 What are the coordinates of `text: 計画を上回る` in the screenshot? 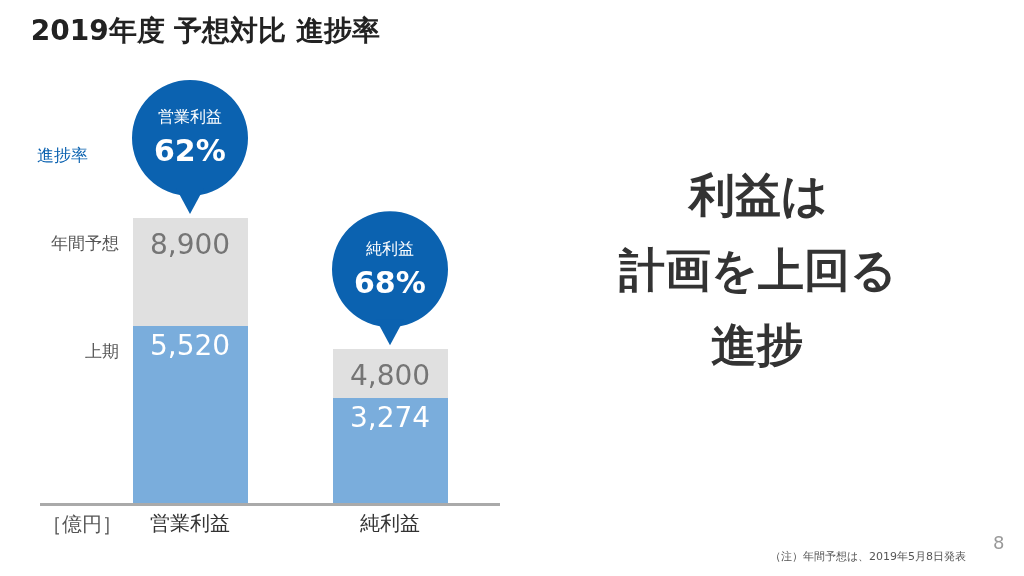 It's located at (757, 270).